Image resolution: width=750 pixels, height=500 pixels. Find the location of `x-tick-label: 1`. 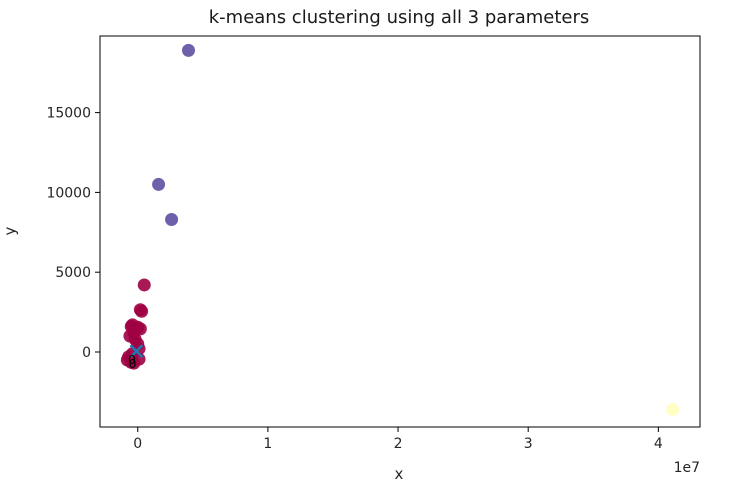

x-tick-label: 1 is located at coordinates (267, 444).